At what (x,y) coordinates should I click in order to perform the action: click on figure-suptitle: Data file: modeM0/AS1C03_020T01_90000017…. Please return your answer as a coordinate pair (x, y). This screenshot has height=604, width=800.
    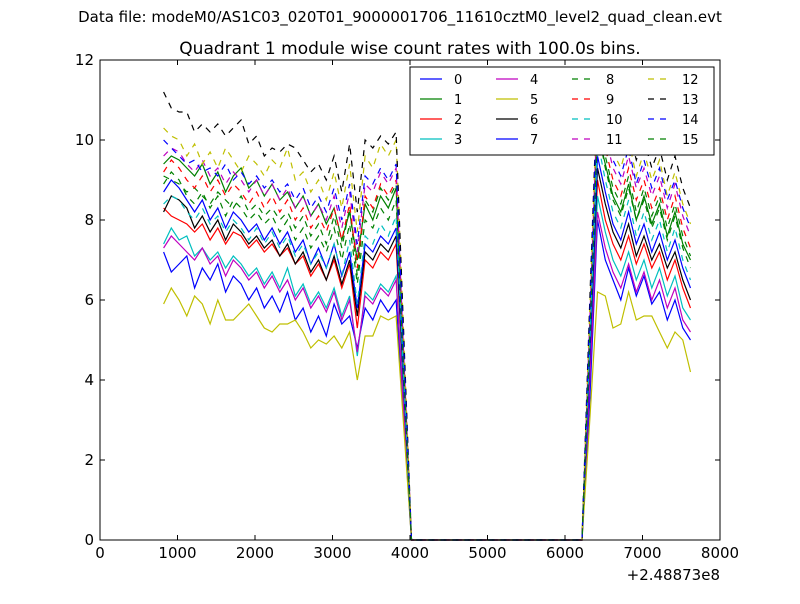
    Looking at the image, I should click on (400, 17).